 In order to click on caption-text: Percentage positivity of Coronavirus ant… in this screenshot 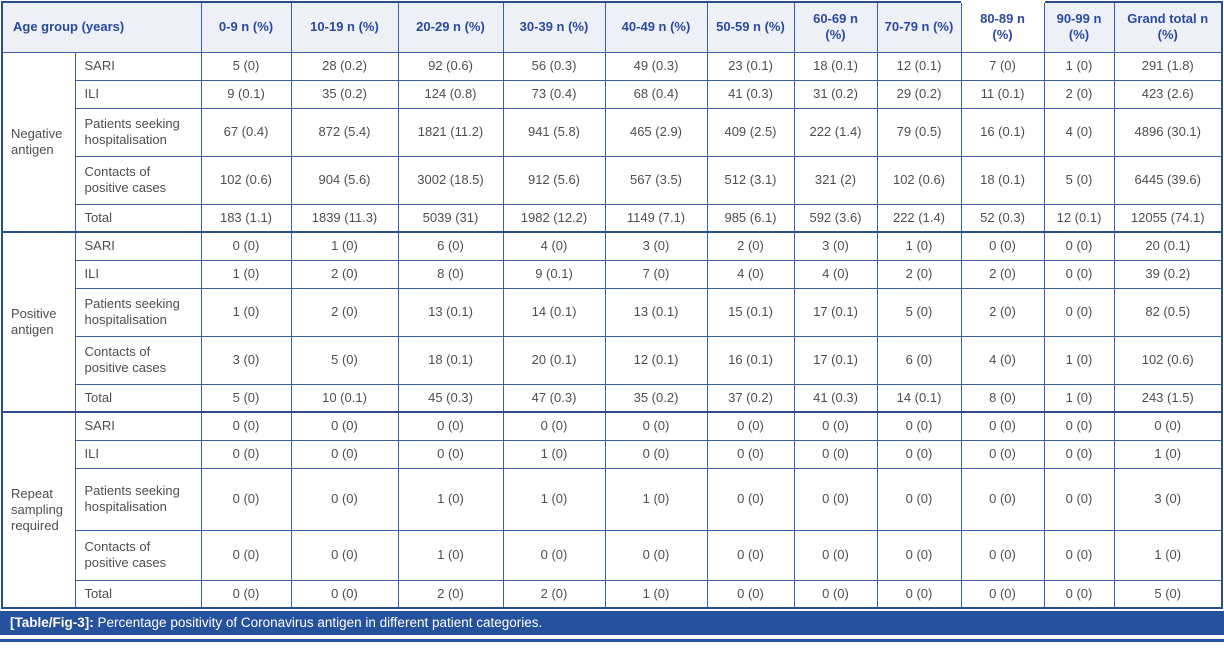, I will do `click(320, 622)`.